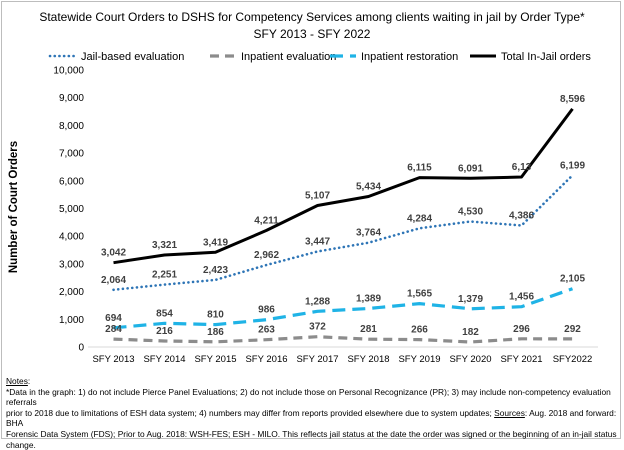 This screenshot has height=450, width=624. I want to click on data-label: 986, so click(266, 310).